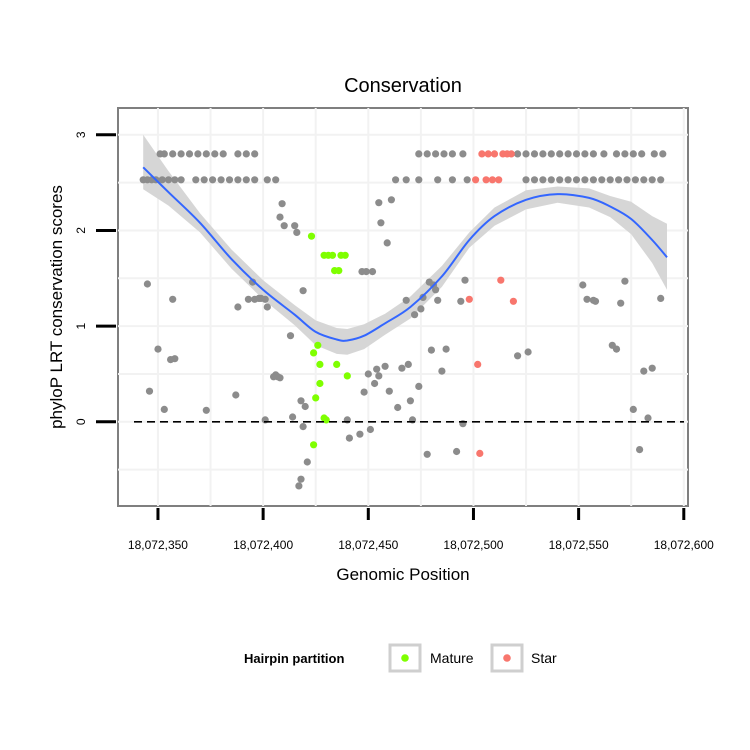 This screenshot has height=750, width=750. I want to click on legend-entry-star: Star, so click(523, 658).